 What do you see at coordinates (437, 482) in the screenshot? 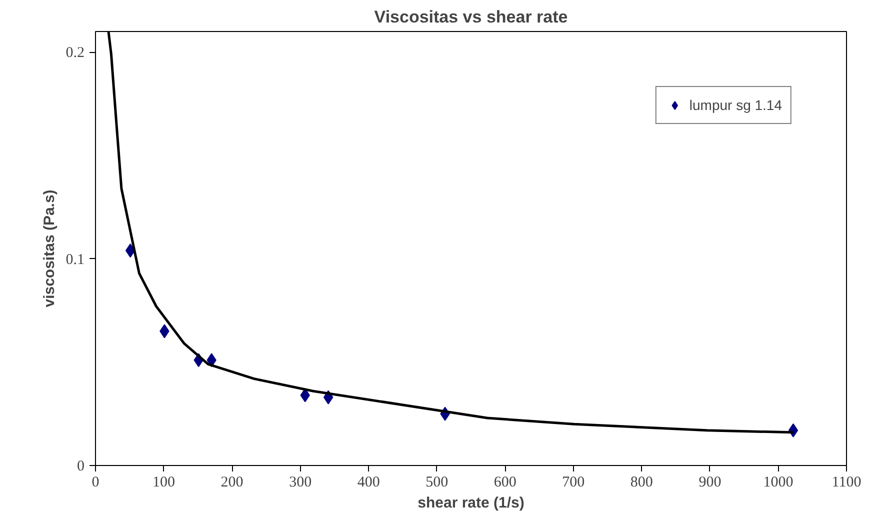
I see `x-tick-label: 500` at bounding box center [437, 482].